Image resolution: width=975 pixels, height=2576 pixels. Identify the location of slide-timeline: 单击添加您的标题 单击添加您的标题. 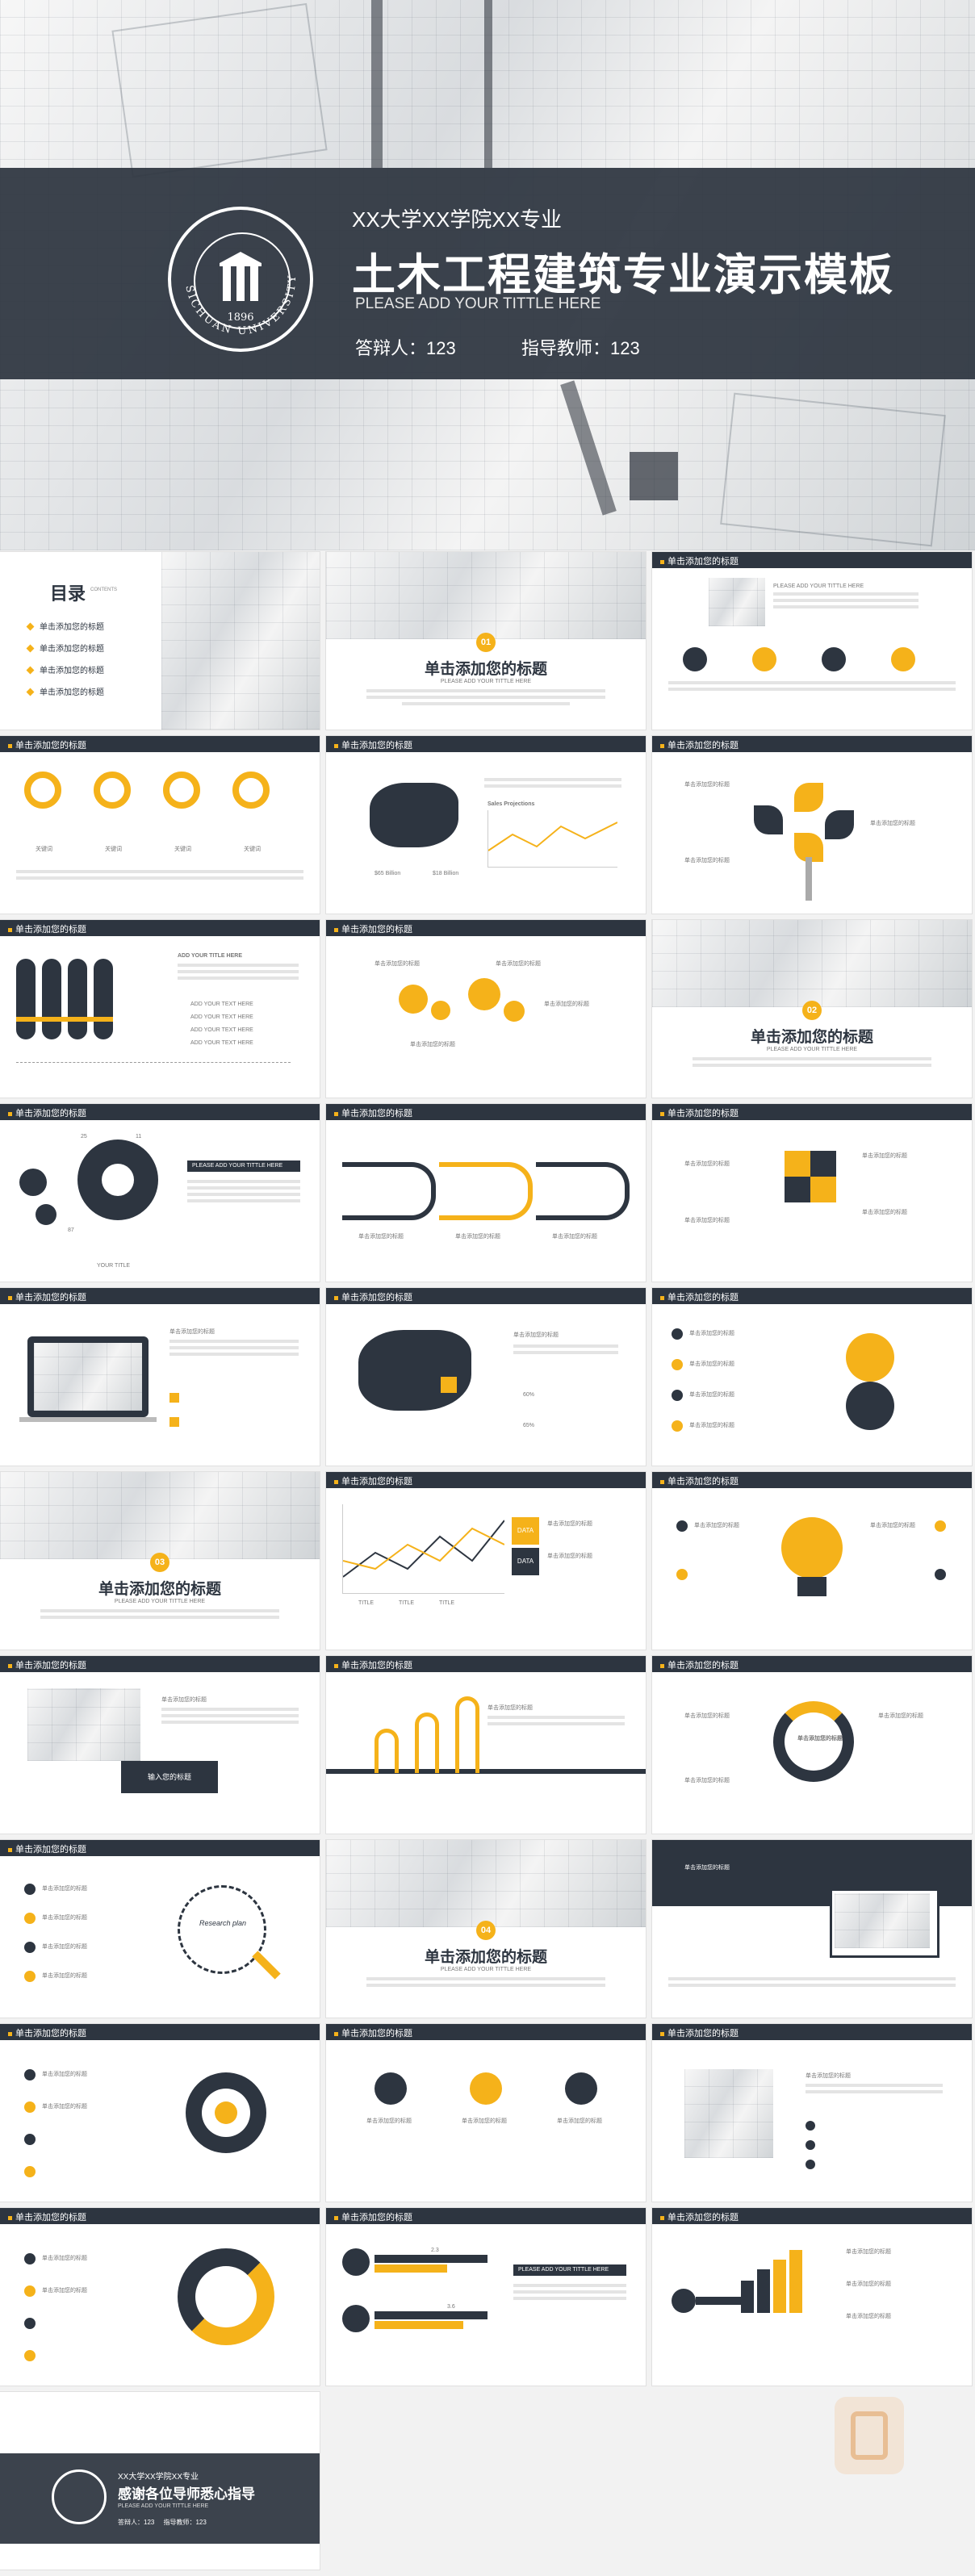
(486, 1745).